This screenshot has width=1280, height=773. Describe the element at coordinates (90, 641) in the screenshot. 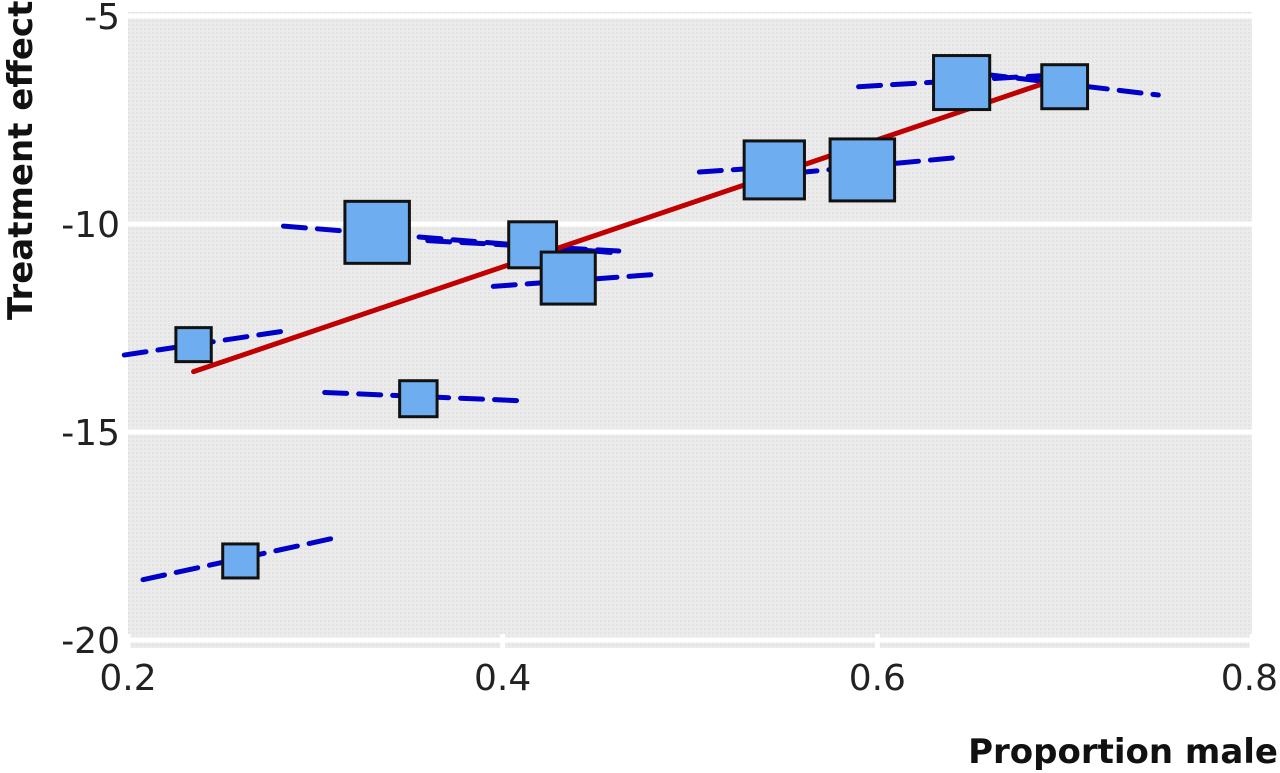

I see `y-tick-label: -20` at that location.